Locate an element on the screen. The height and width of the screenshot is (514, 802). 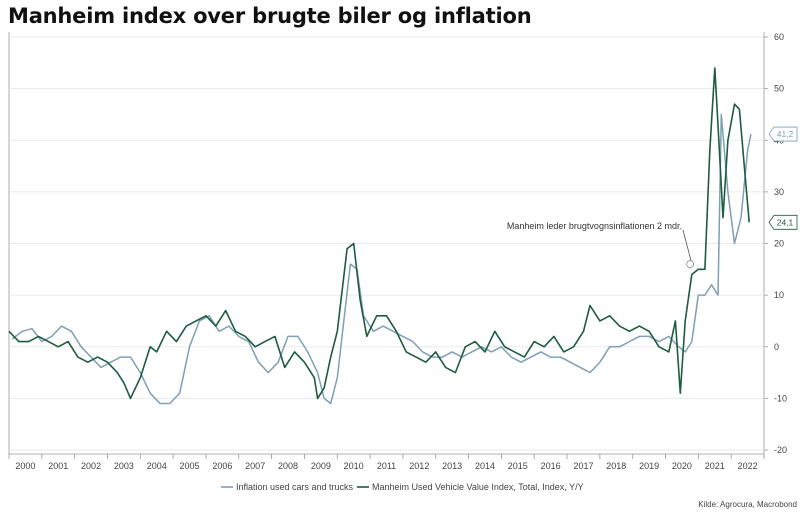
y-axis-ticks: -20-100102030405060 is located at coordinates (775, 243).